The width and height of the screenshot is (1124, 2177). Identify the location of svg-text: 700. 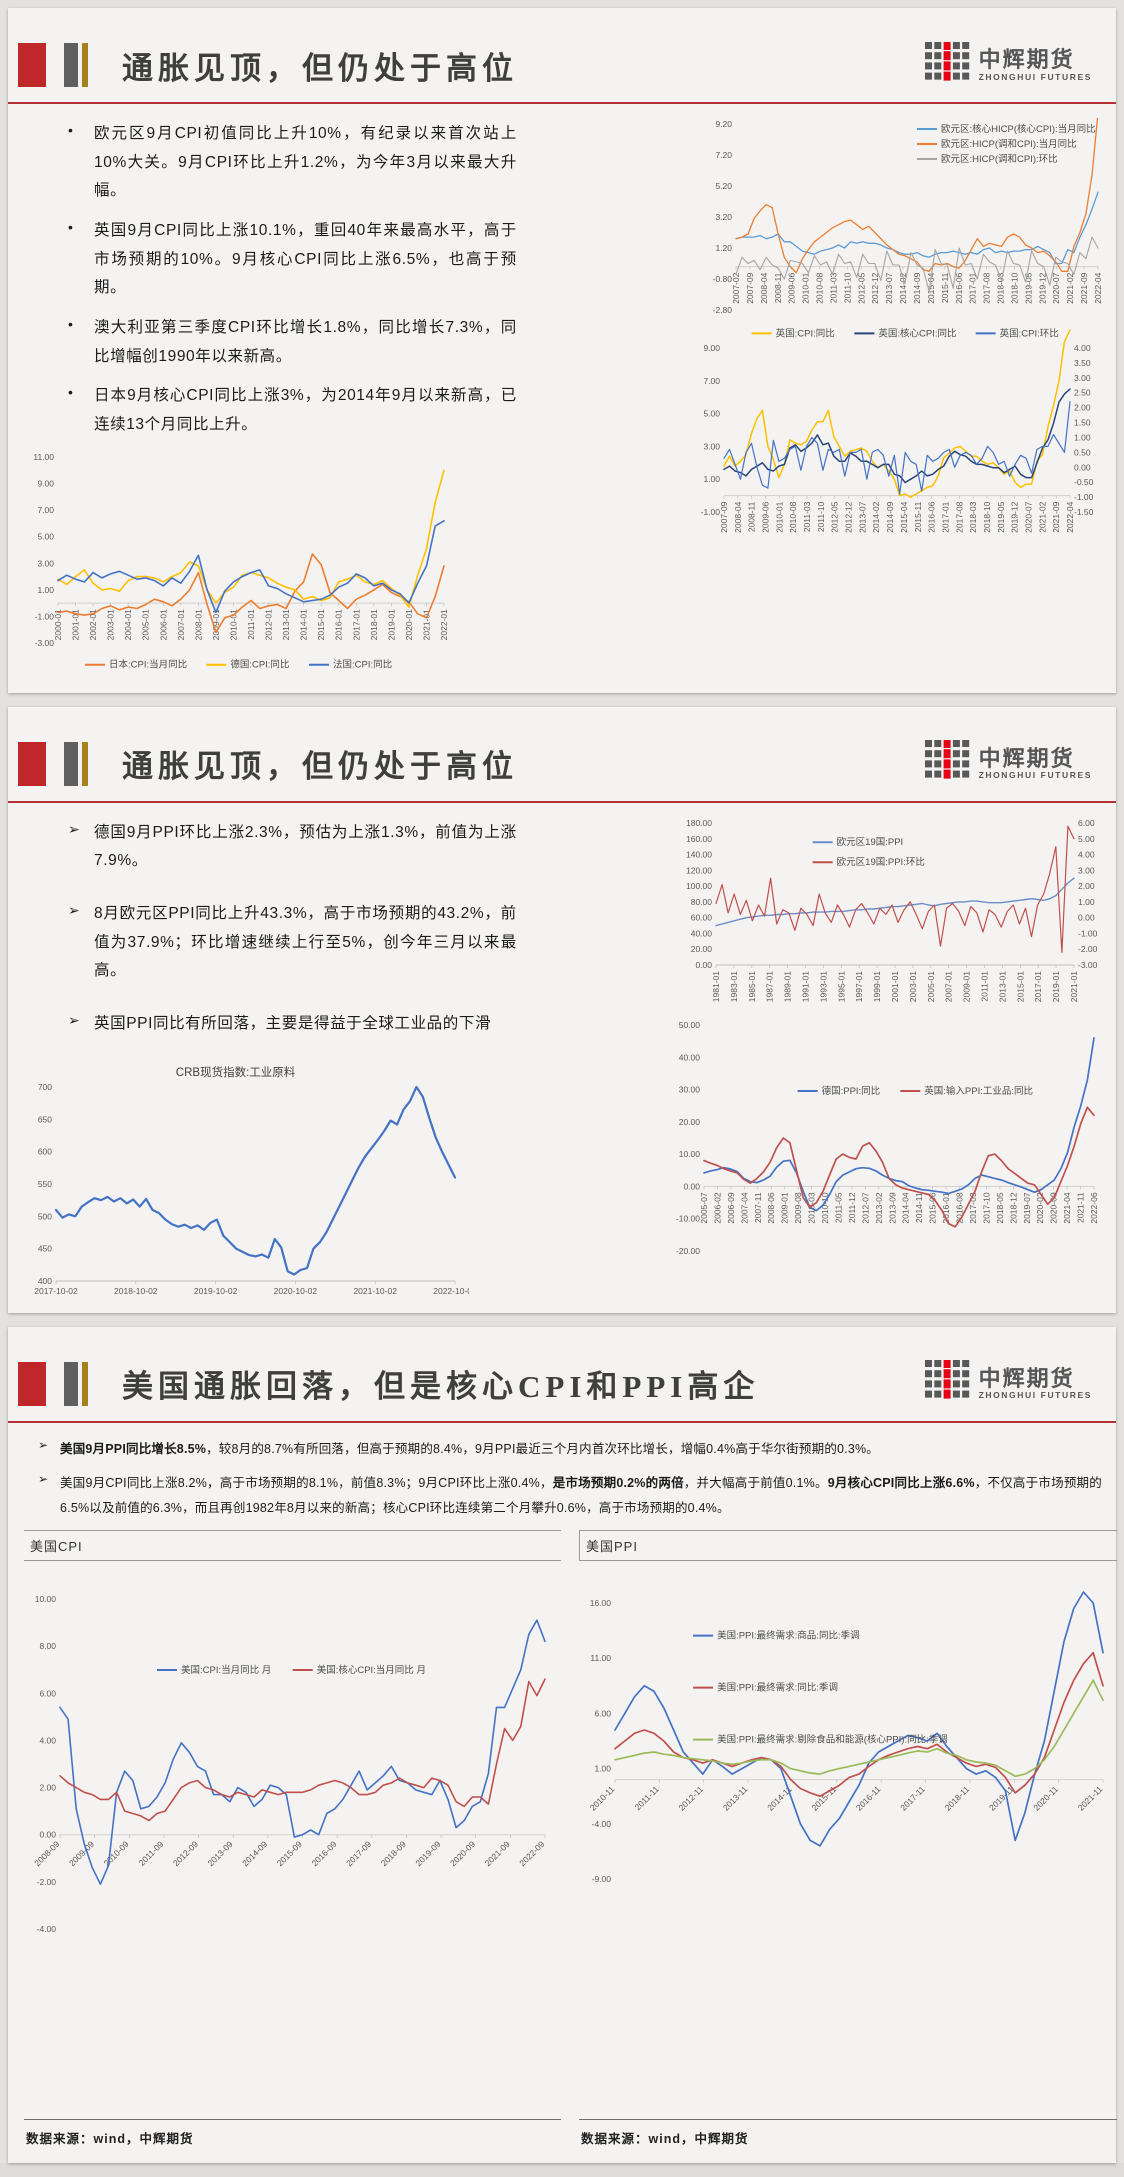
(45, 1087).